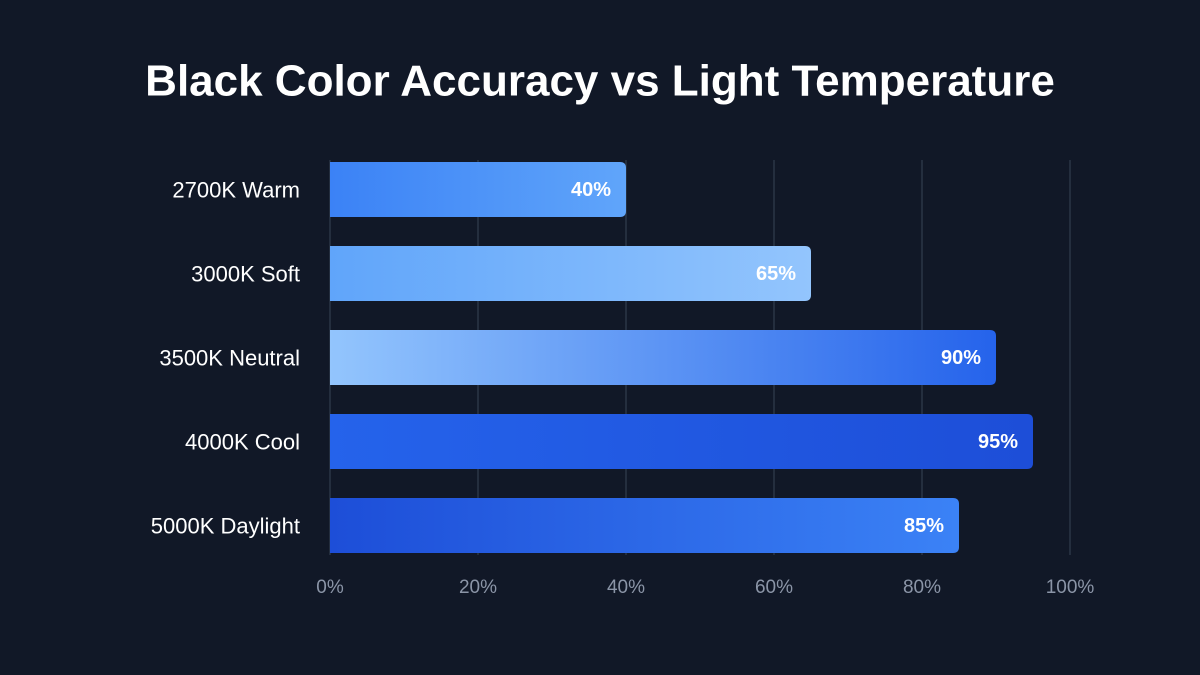 Image resolution: width=1200 pixels, height=675 pixels. What do you see at coordinates (225, 525) in the screenshot?
I see `y-tick-label: 5000K Daylight` at bounding box center [225, 525].